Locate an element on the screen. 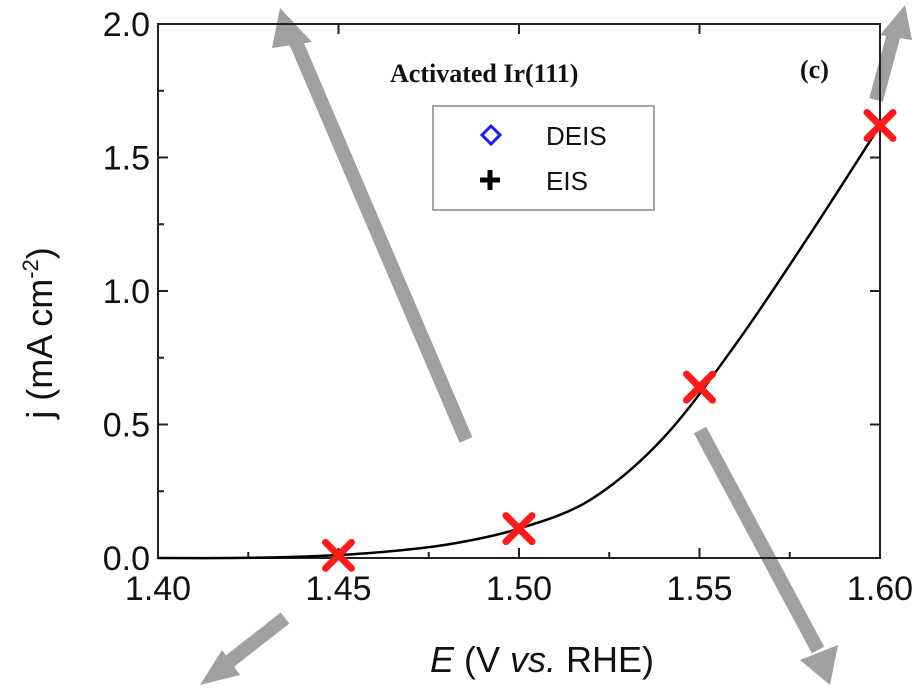 This screenshot has height=689, width=918. arrow-upper-left is located at coordinates (380, 240).